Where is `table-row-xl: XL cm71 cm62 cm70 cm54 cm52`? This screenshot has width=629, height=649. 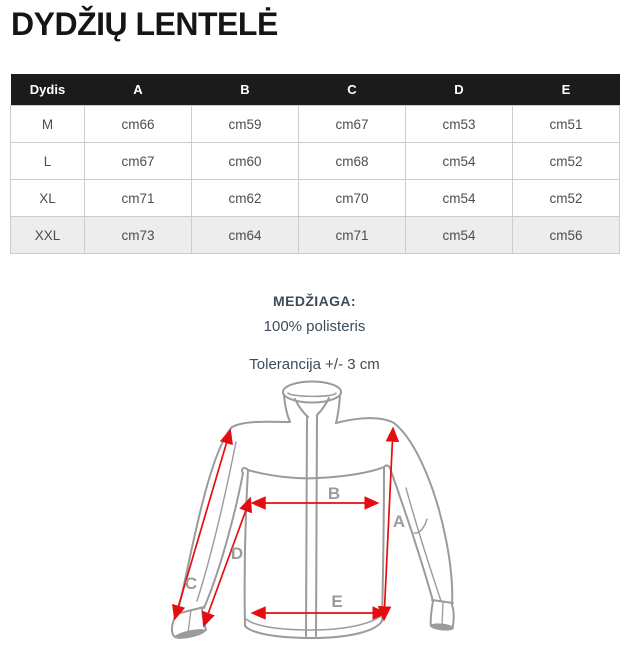
table-row-xl: XL cm71 cm62 cm70 cm54 cm52 is located at coordinates (315, 198).